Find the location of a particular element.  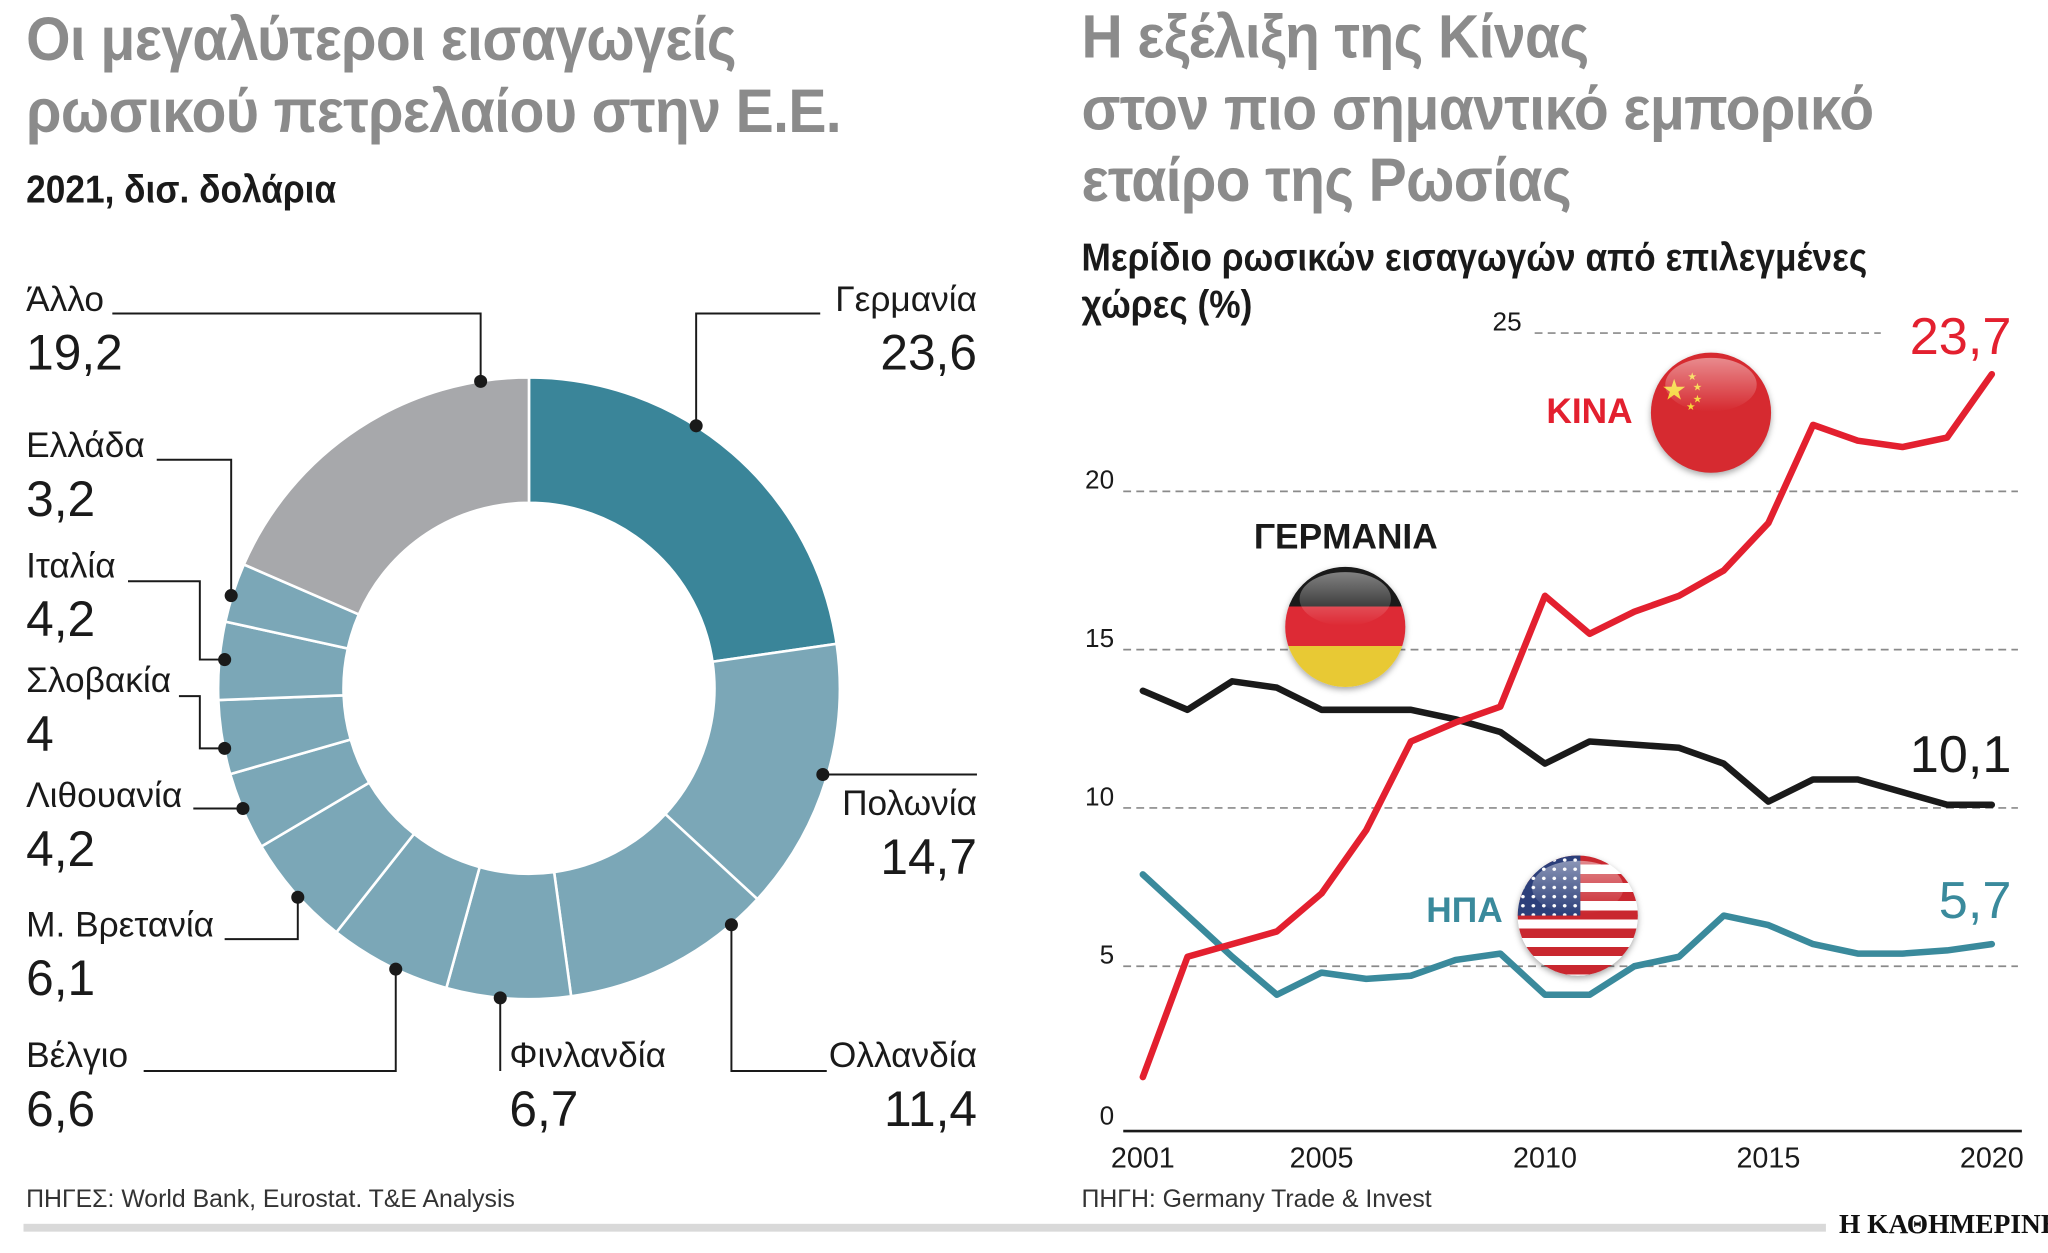

leader-line-slovakia is located at coordinates (201, 722).